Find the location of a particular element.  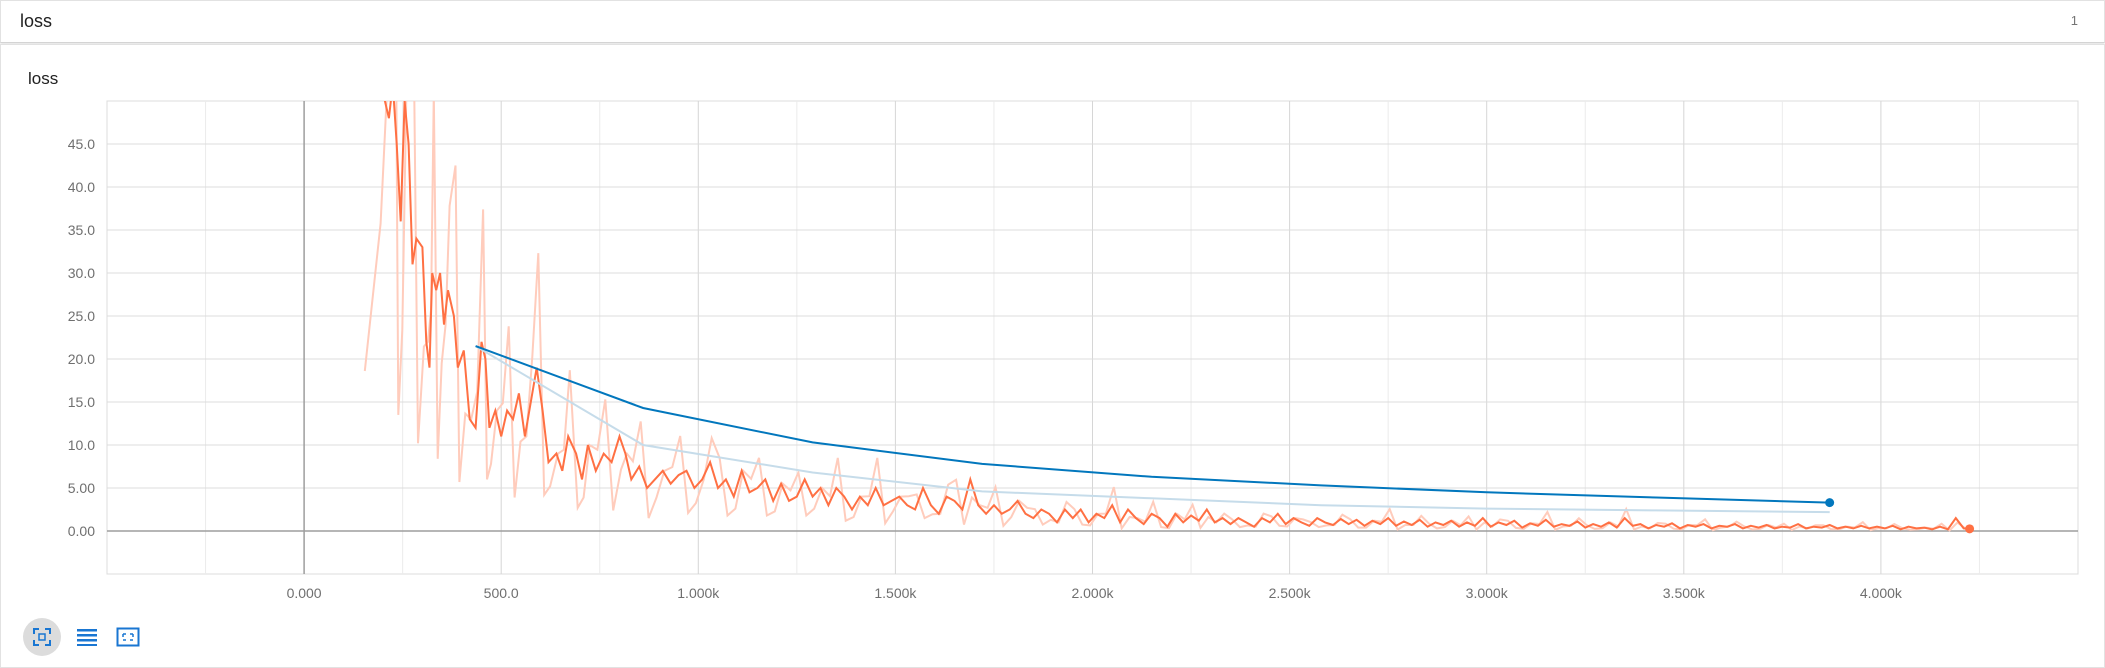

x-tick-label: 2.000k is located at coordinates (1092, 593).